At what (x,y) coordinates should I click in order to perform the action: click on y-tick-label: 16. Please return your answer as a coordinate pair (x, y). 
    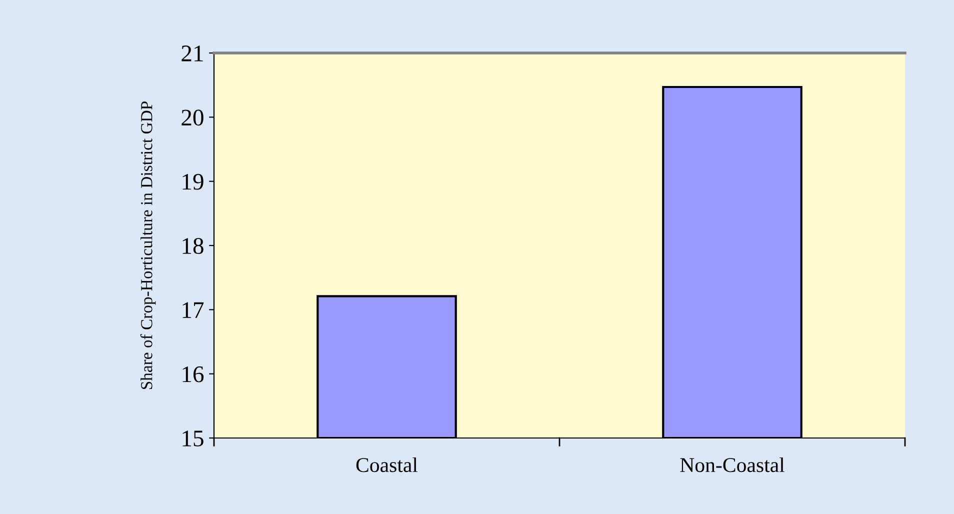
    Looking at the image, I should click on (193, 374).